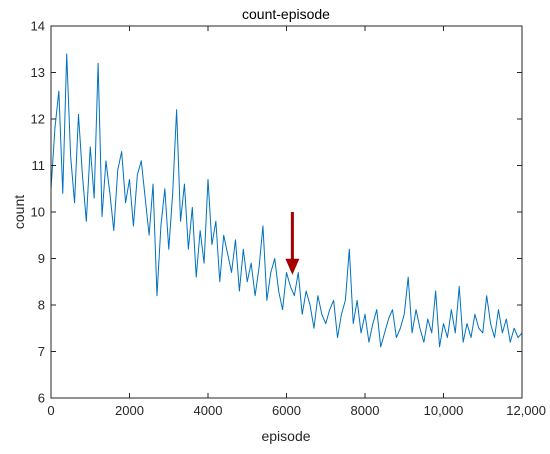 The width and height of the screenshot is (550, 454). Describe the element at coordinates (38, 72) in the screenshot. I see `y-tick-label: 13` at that location.